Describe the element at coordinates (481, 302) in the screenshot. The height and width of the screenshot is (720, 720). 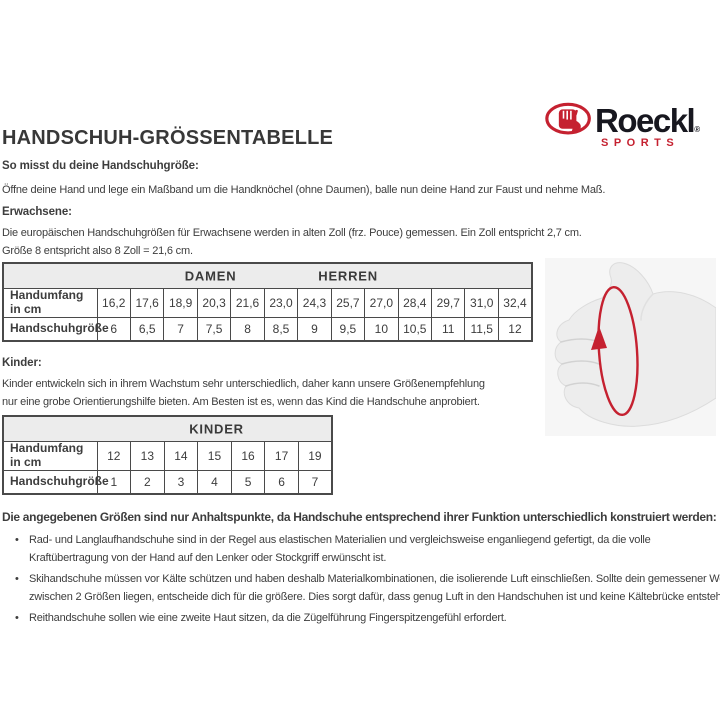
I see `cell-circumference: 31,0` at that location.